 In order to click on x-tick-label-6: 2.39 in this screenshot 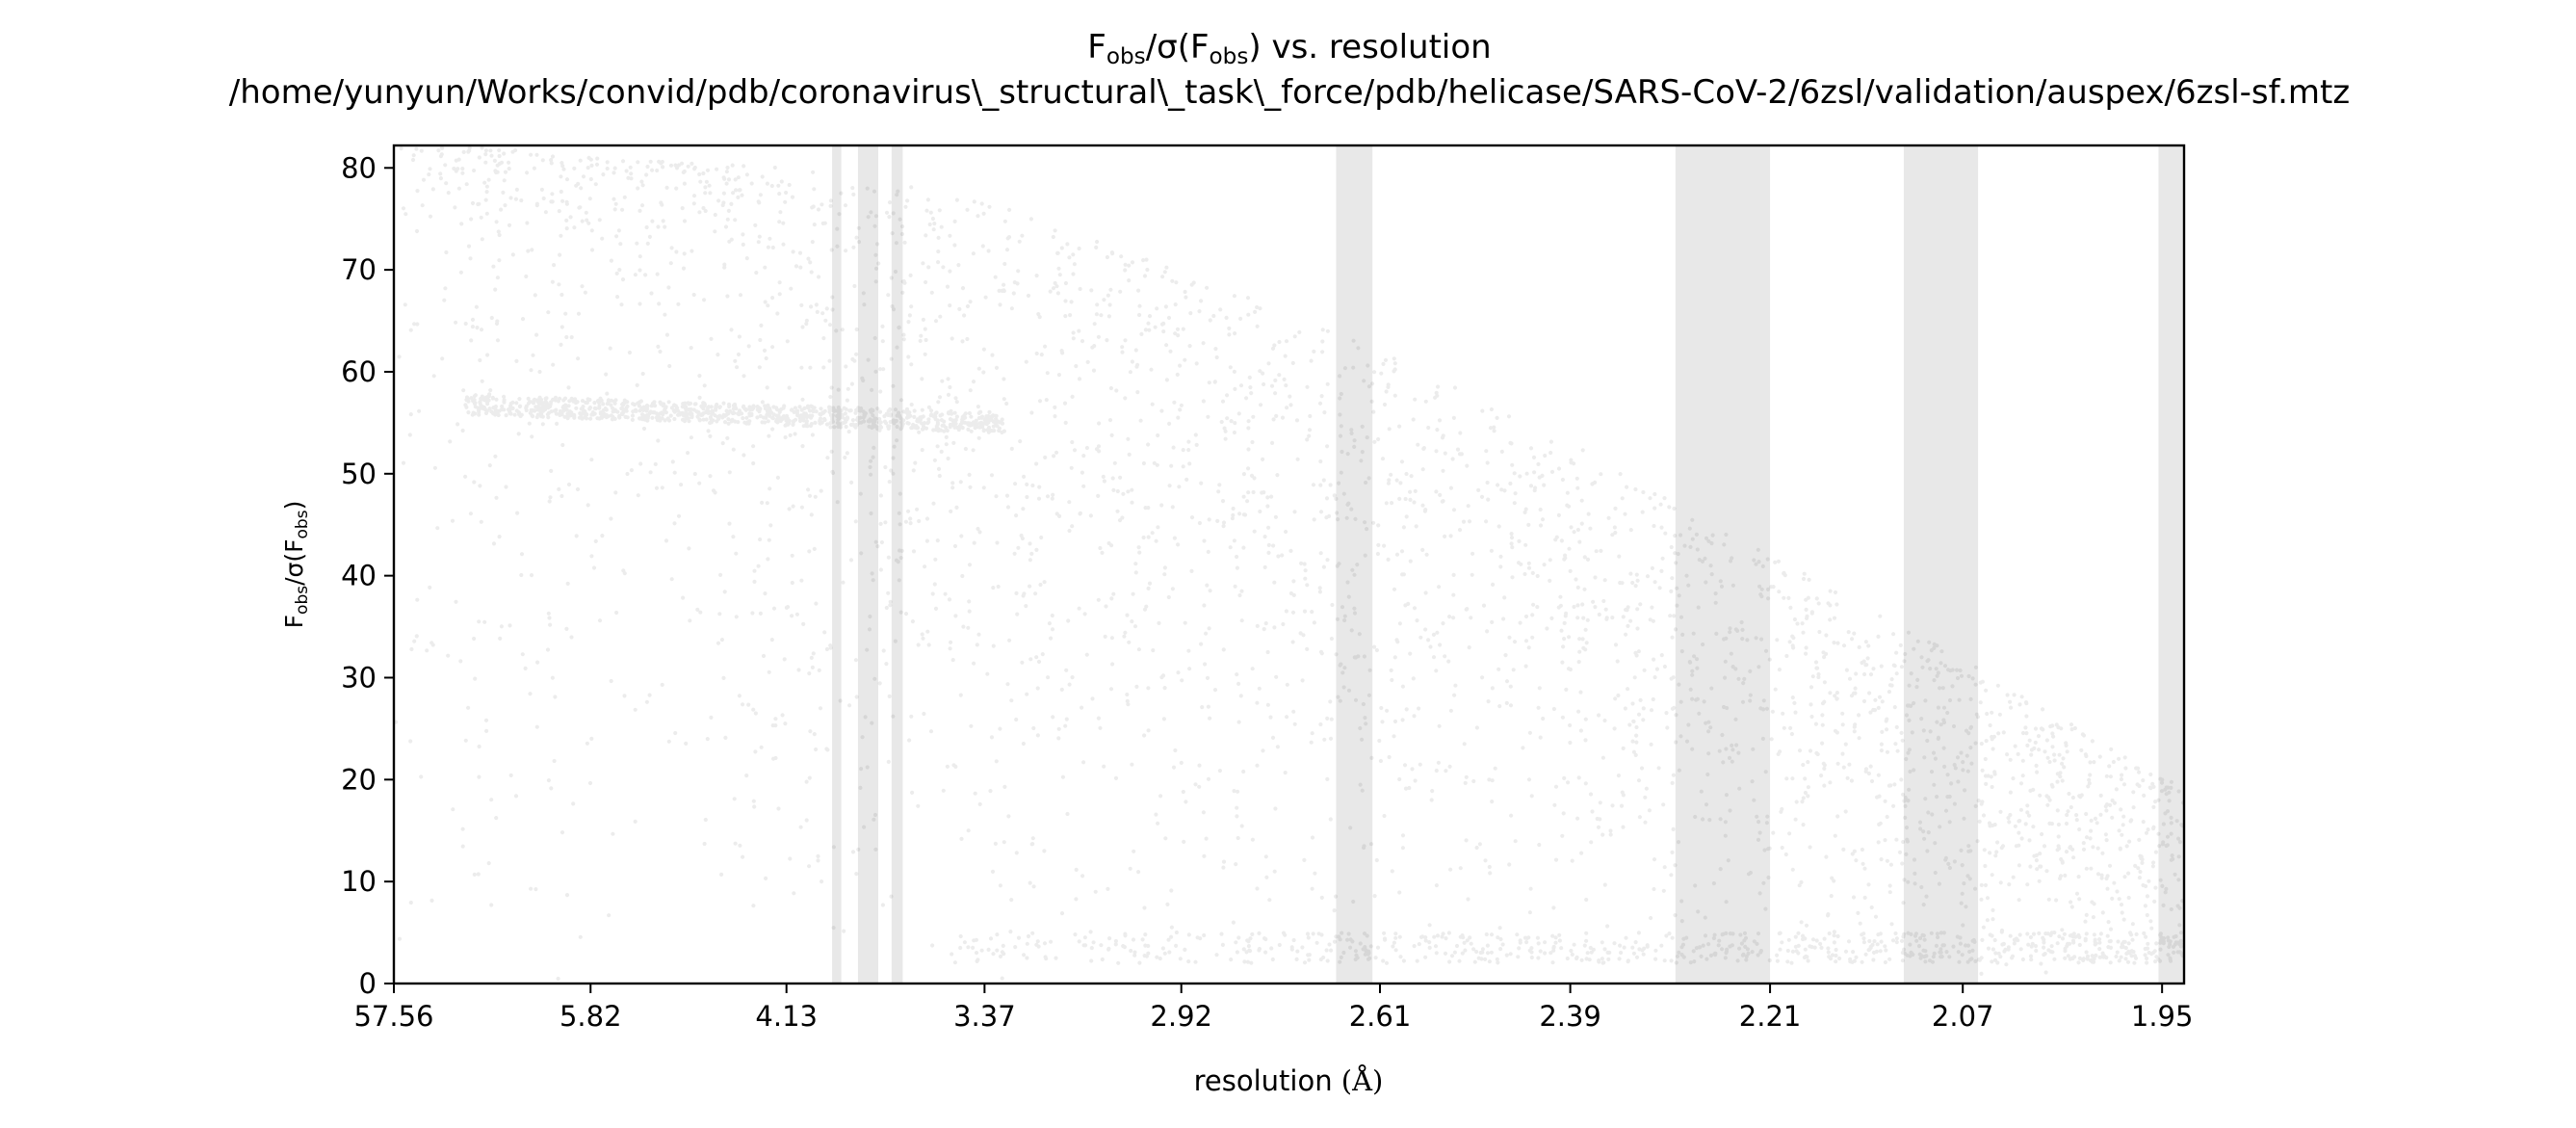, I will do `click(1570, 1016)`.